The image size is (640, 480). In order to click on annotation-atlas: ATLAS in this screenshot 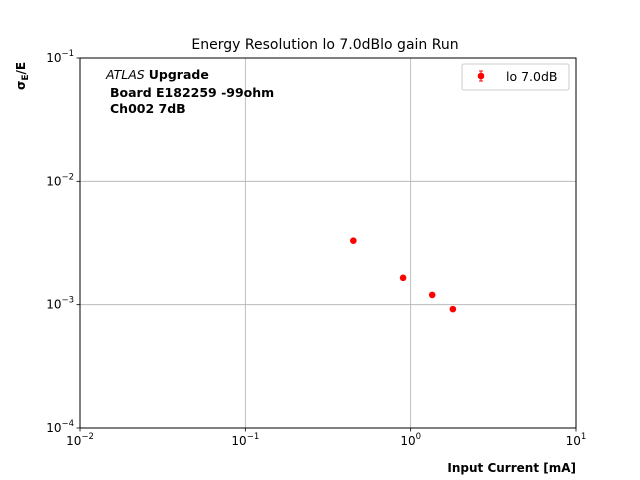, I will do `click(125, 74)`.